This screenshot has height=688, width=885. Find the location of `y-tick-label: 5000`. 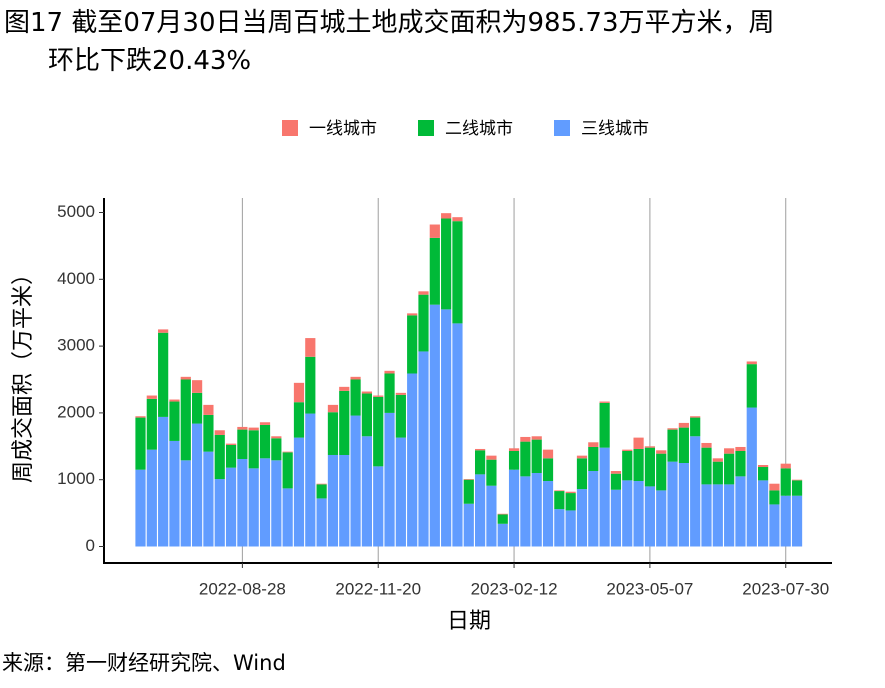

y-tick-label: 5000 is located at coordinates (76, 211).